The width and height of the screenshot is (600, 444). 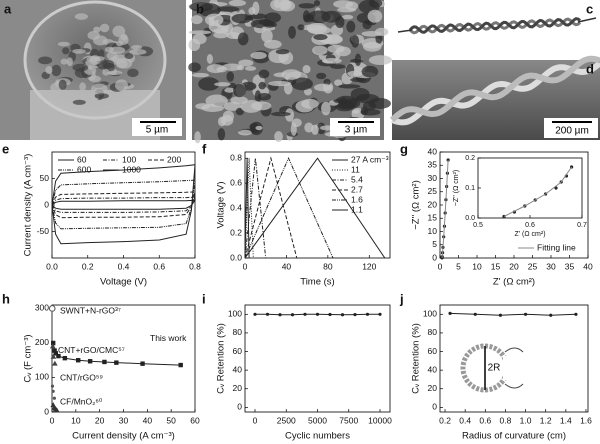 What do you see at coordinates (238, 351) in the screenshot?
I see `y-tick-label: 60` at bounding box center [238, 351].